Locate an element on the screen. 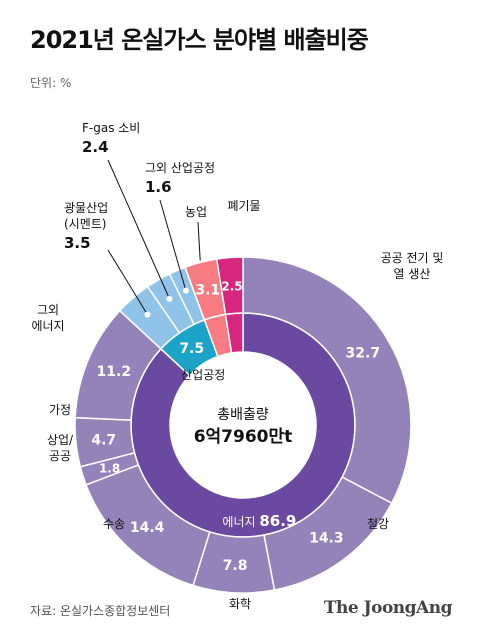  svg-text: 공공 is located at coordinates (60, 456).